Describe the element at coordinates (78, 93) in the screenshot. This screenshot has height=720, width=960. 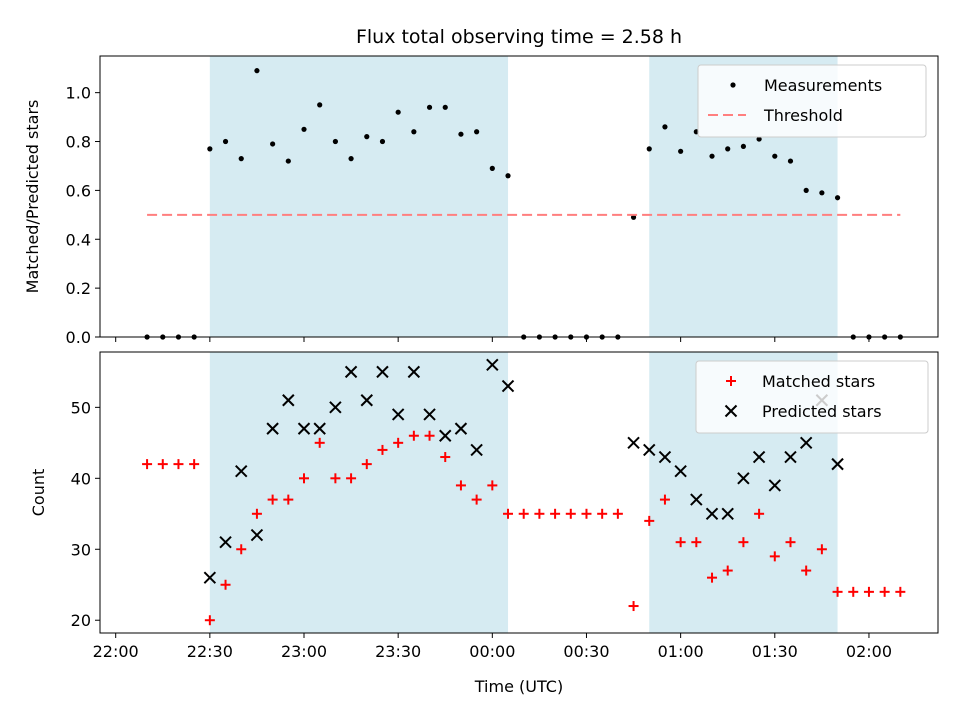
I see `y-tick-label: 1.0` at that location.